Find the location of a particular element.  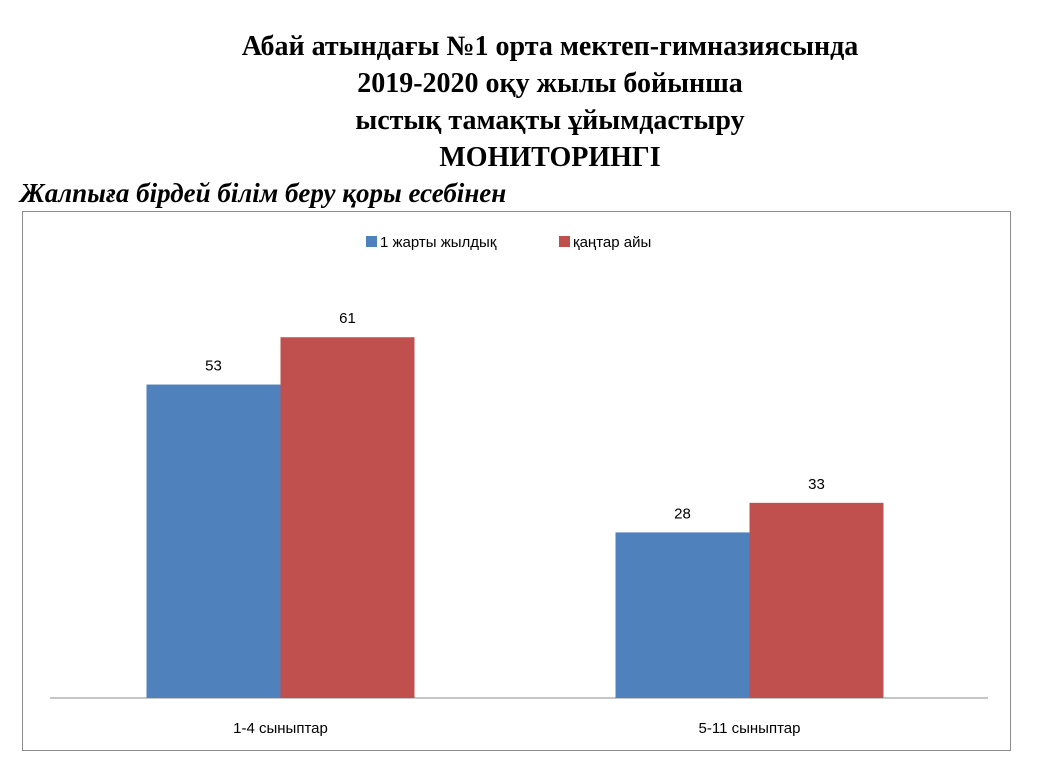

x-tick-label: 5-11 сыныптар is located at coordinates (750, 728).